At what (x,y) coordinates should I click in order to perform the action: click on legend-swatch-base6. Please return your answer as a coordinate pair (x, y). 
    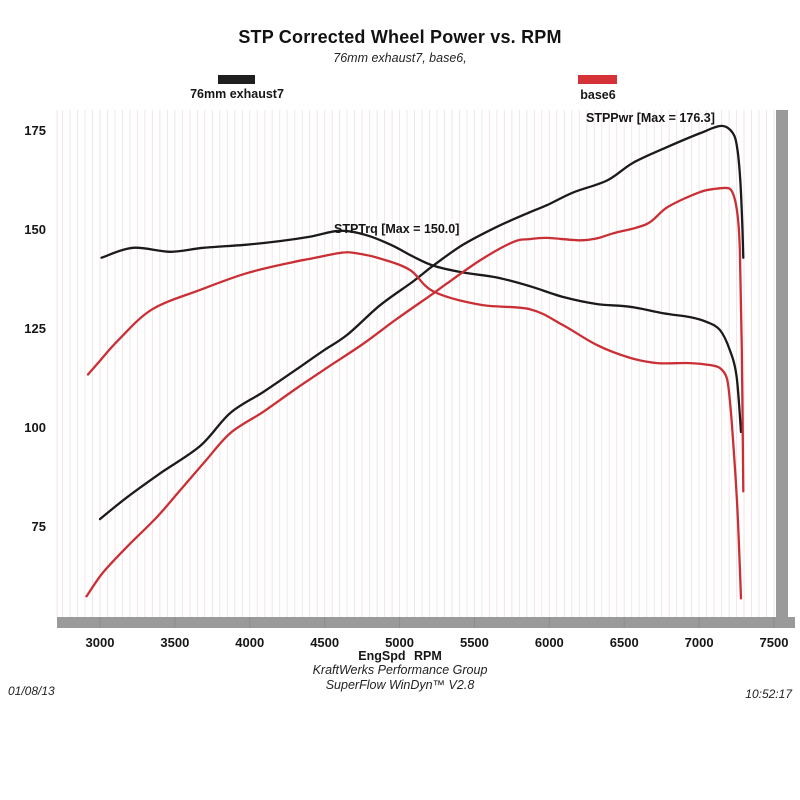
    Looking at the image, I should click on (597, 79).